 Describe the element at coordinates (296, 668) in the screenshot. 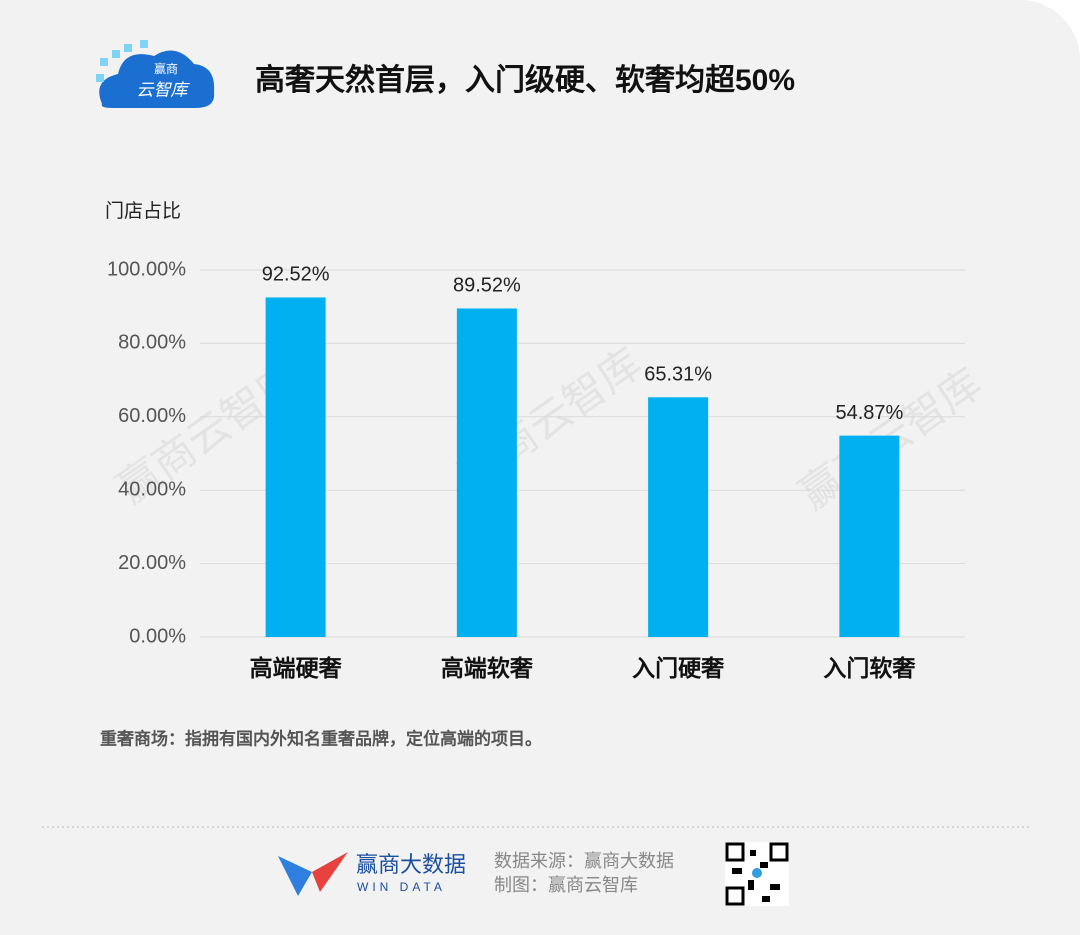

I see `x-tick-label: 高端硬奢` at that location.